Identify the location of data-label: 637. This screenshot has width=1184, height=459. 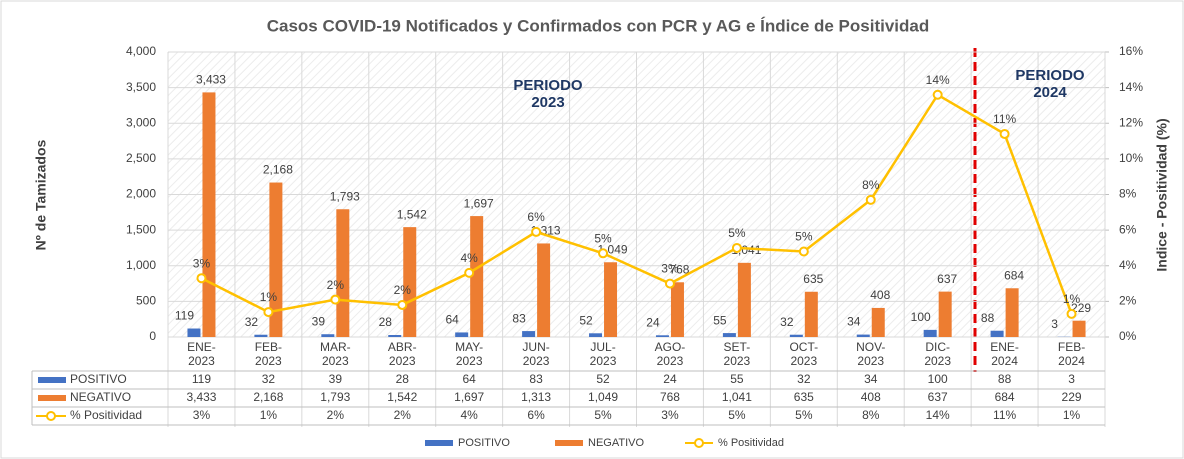
(947, 279).